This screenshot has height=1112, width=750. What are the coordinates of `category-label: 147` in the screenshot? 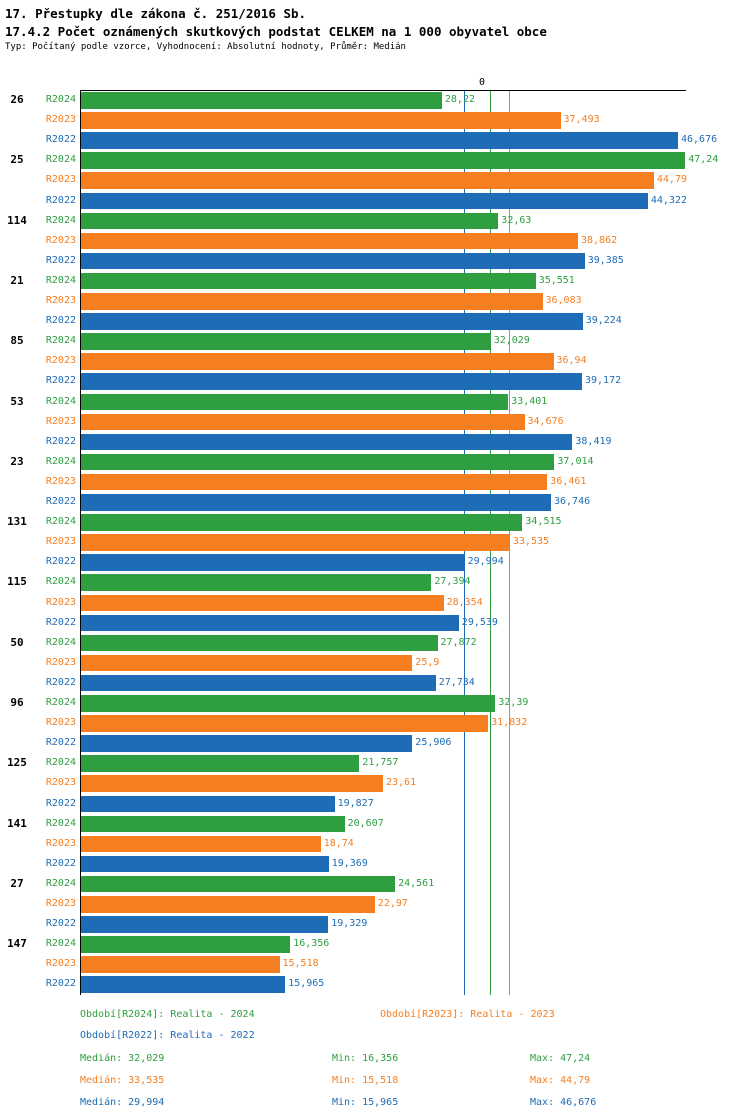 It's located at (17, 944).